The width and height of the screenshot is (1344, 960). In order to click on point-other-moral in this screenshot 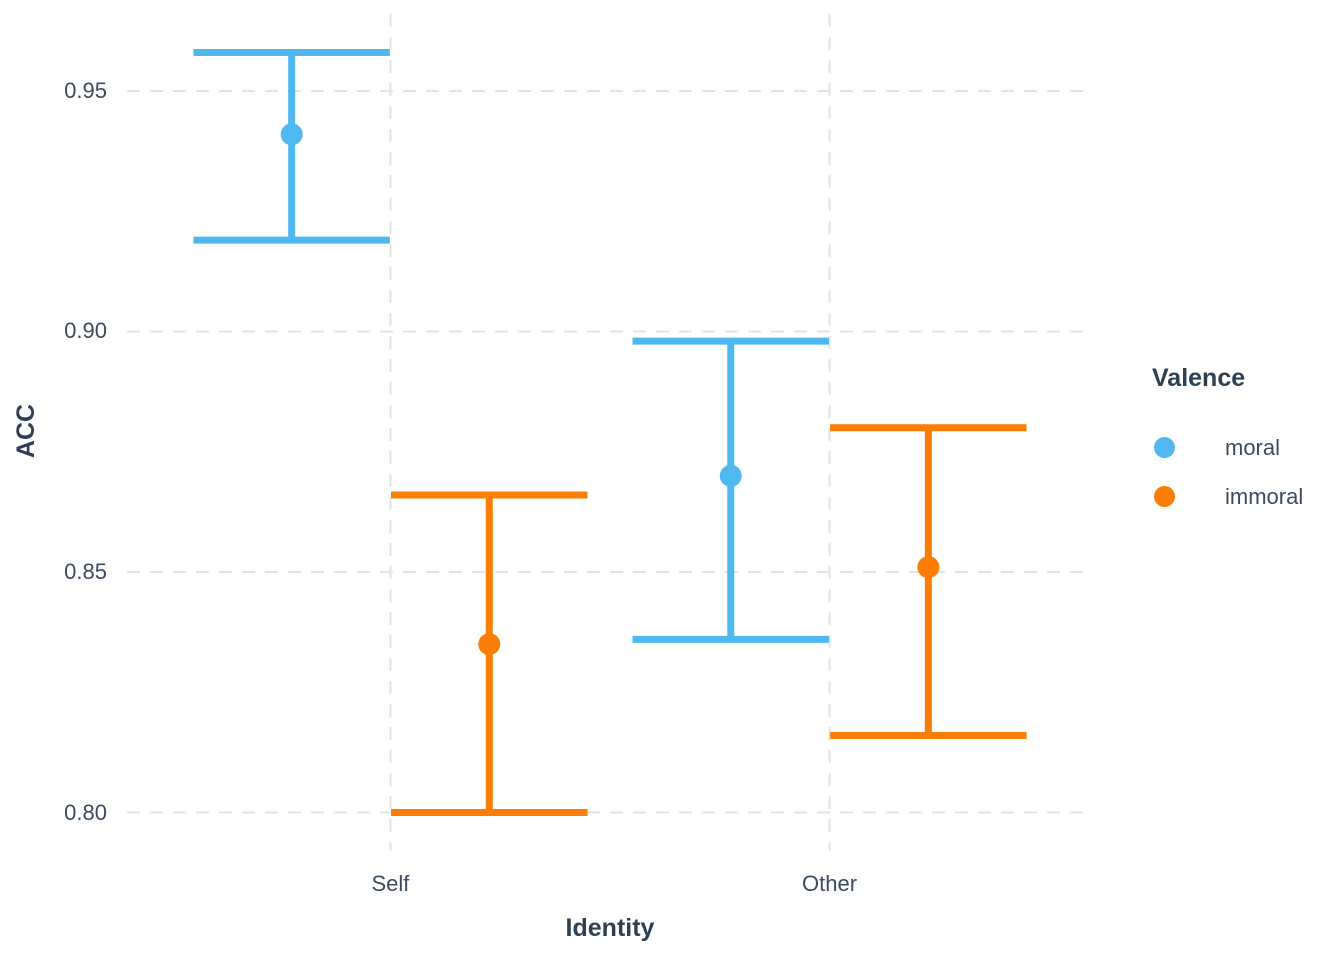, I will do `click(730, 475)`.